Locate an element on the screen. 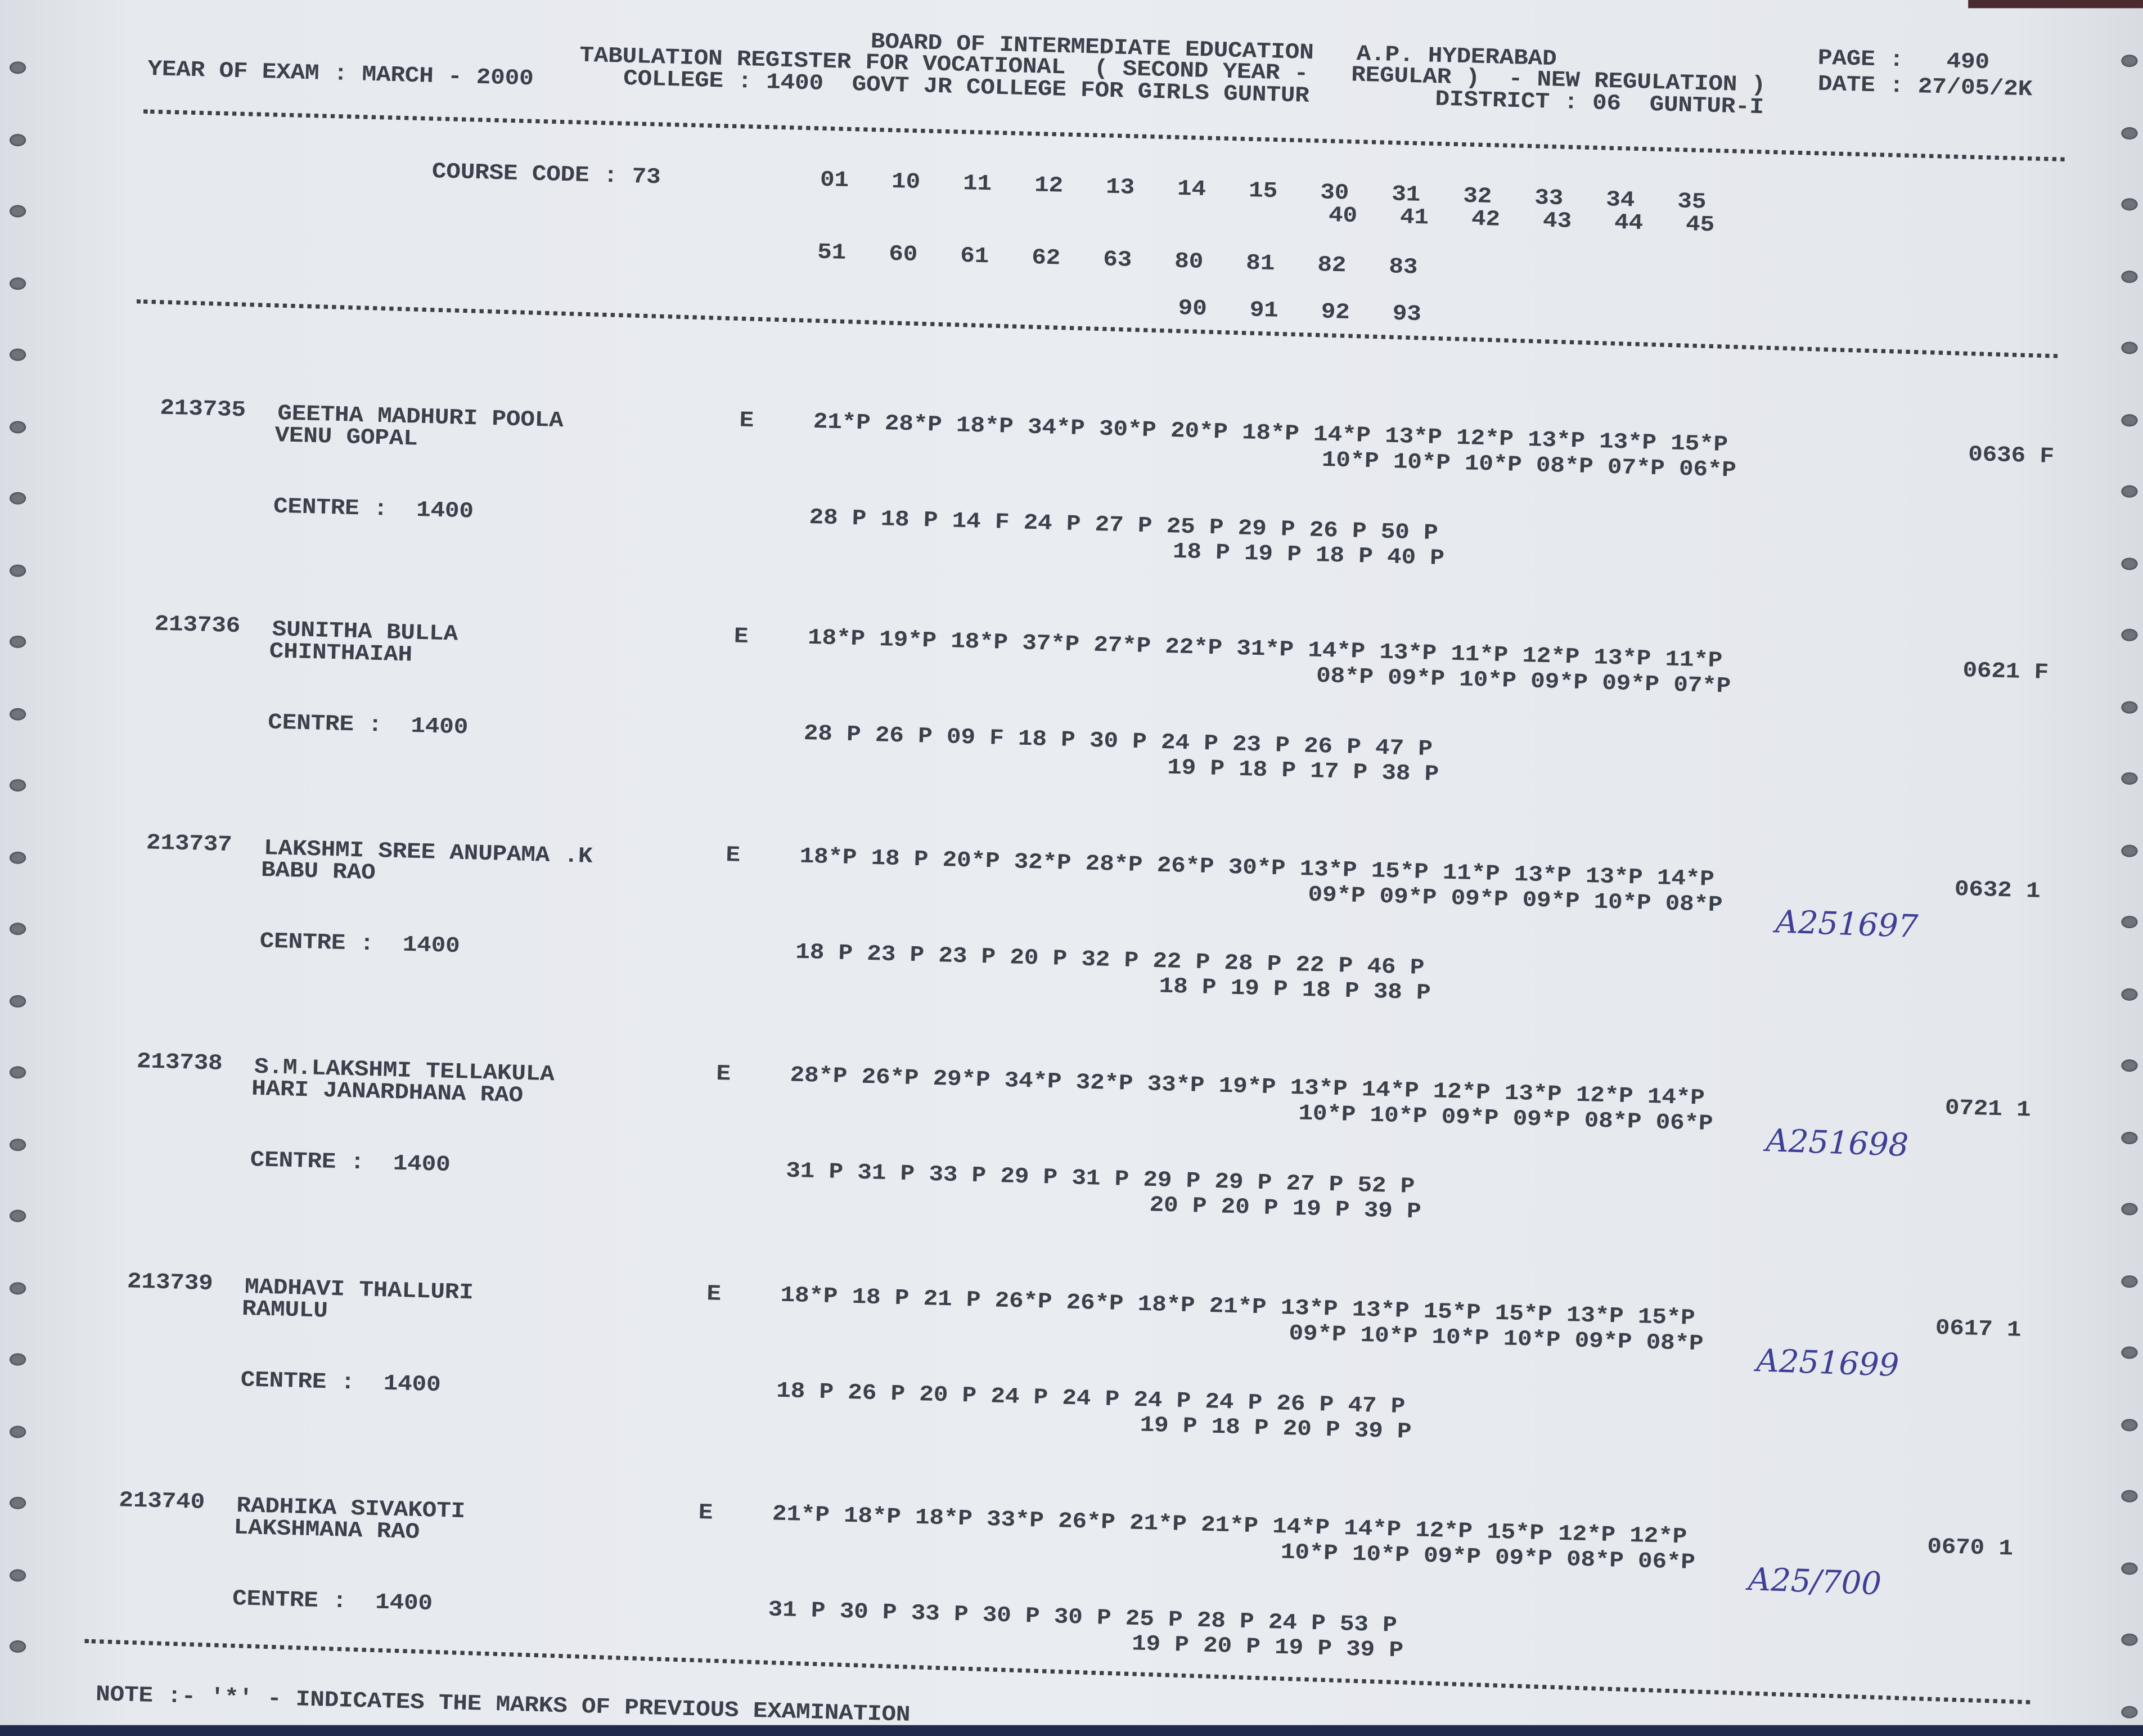 The image size is (2143, 1736). father-name: BABU RAO is located at coordinates (318, 873).